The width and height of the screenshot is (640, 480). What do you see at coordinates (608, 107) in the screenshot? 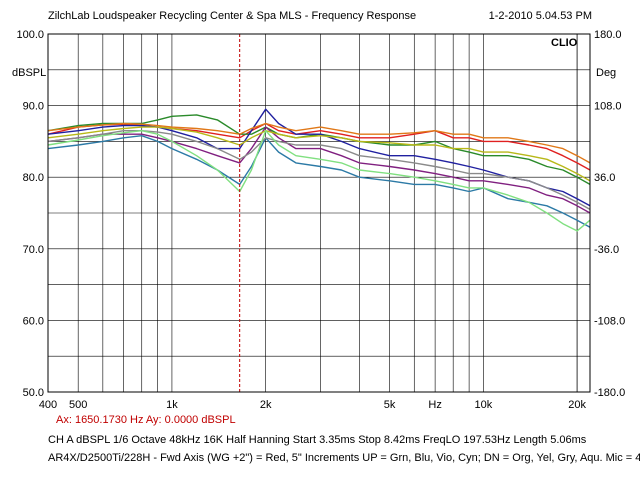
I see `y2-tick-label: 108.0` at bounding box center [608, 107].